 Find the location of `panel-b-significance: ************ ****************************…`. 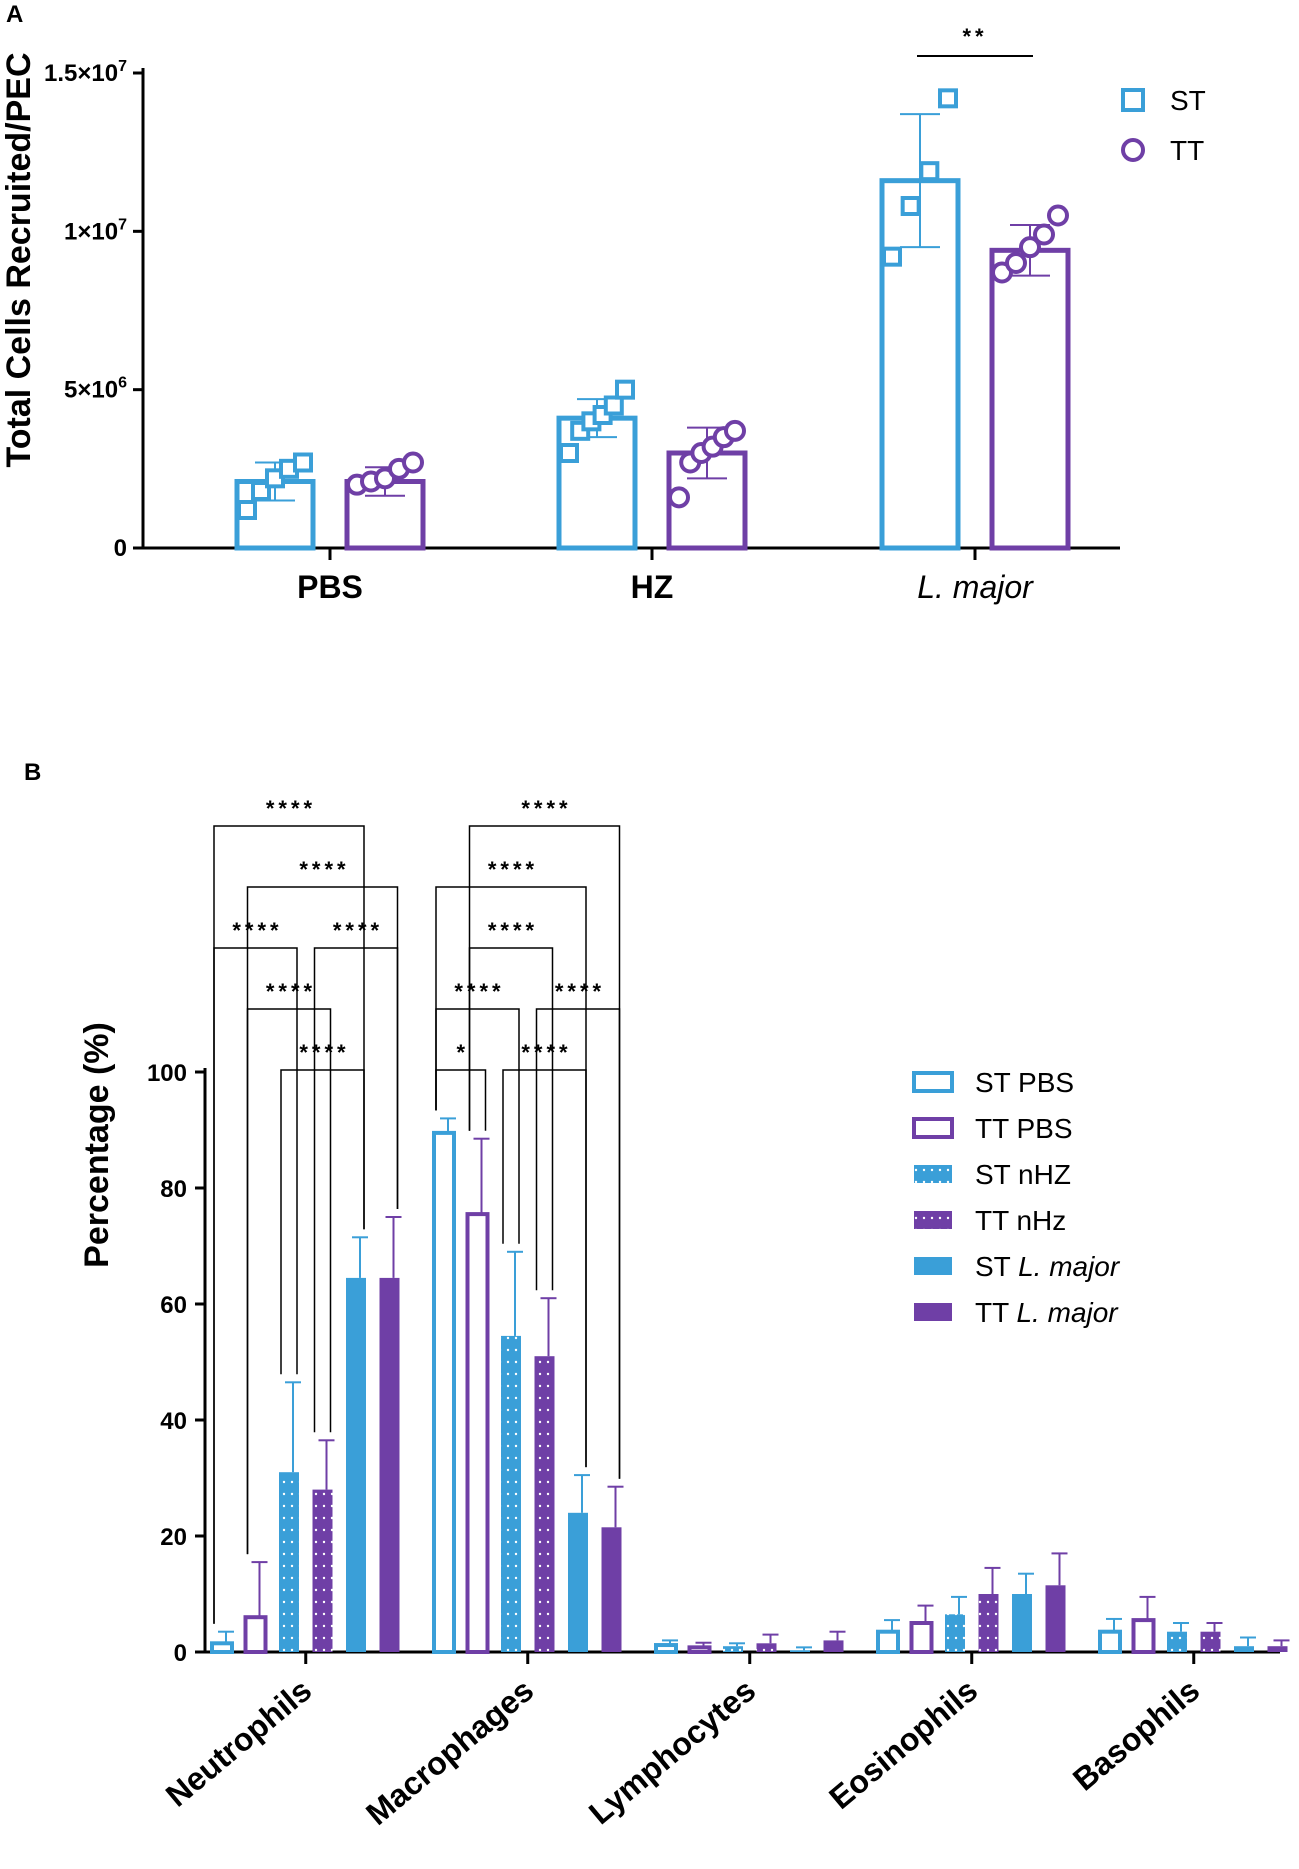

panel-b-significance: ************ ****************************… is located at coordinates (417, 1210).